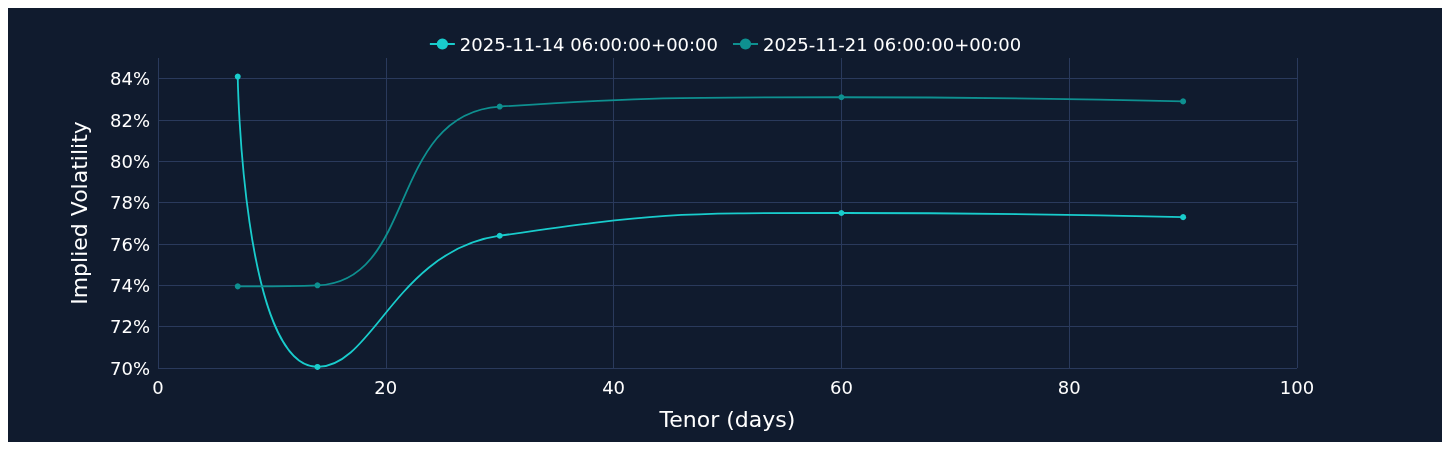 The image size is (1450, 450). I want to click on y-tick-label: 76%, so click(129, 244).